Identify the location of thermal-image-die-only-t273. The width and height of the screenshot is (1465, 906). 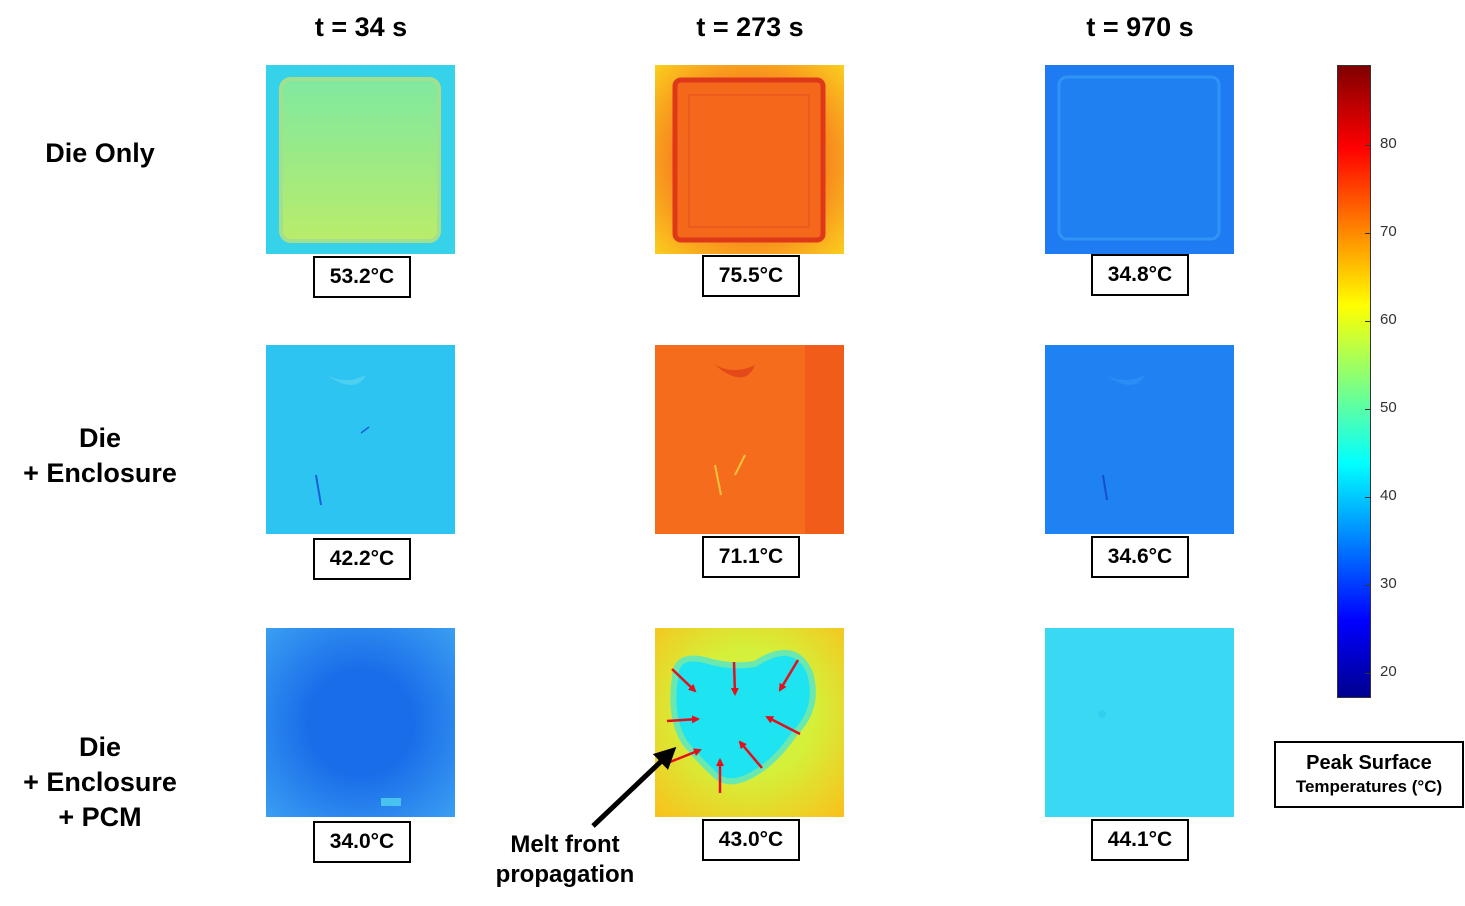
(749, 159).